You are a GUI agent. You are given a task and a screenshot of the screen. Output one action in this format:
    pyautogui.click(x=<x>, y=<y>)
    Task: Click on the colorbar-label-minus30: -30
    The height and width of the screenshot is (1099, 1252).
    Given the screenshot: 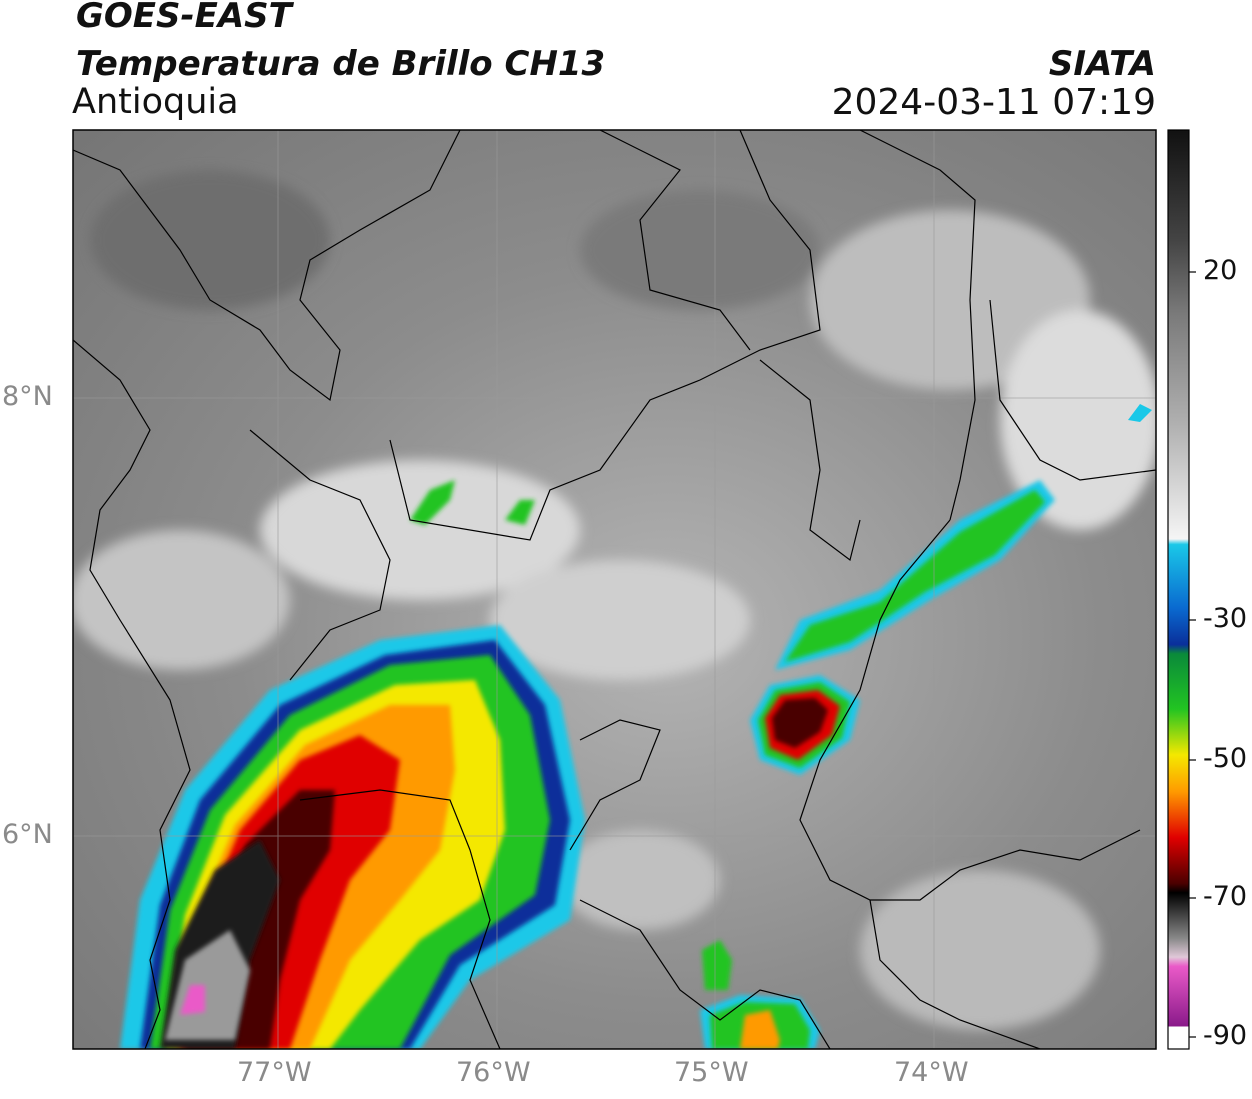 What is the action you would take?
    pyautogui.click(x=1225, y=618)
    